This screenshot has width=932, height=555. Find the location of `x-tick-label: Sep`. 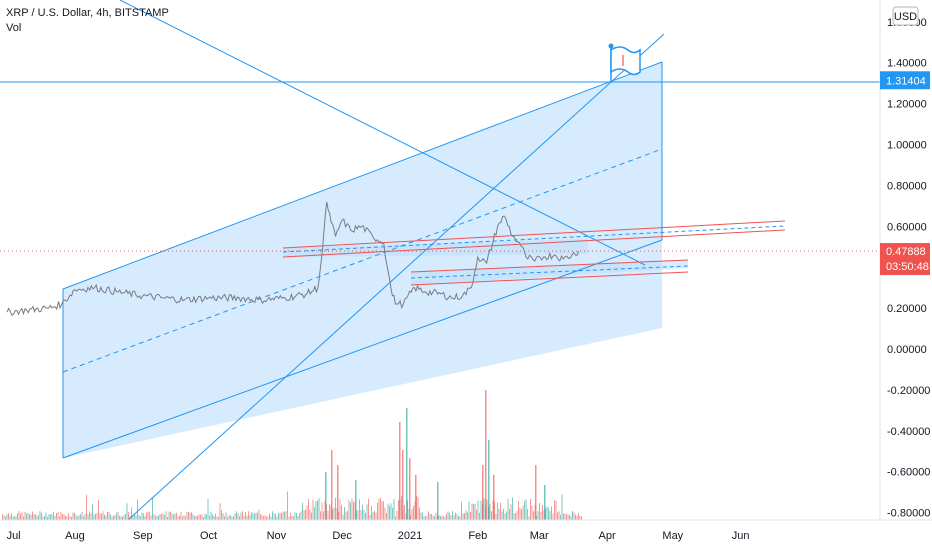

x-tick-label: Sep is located at coordinates (143, 536).